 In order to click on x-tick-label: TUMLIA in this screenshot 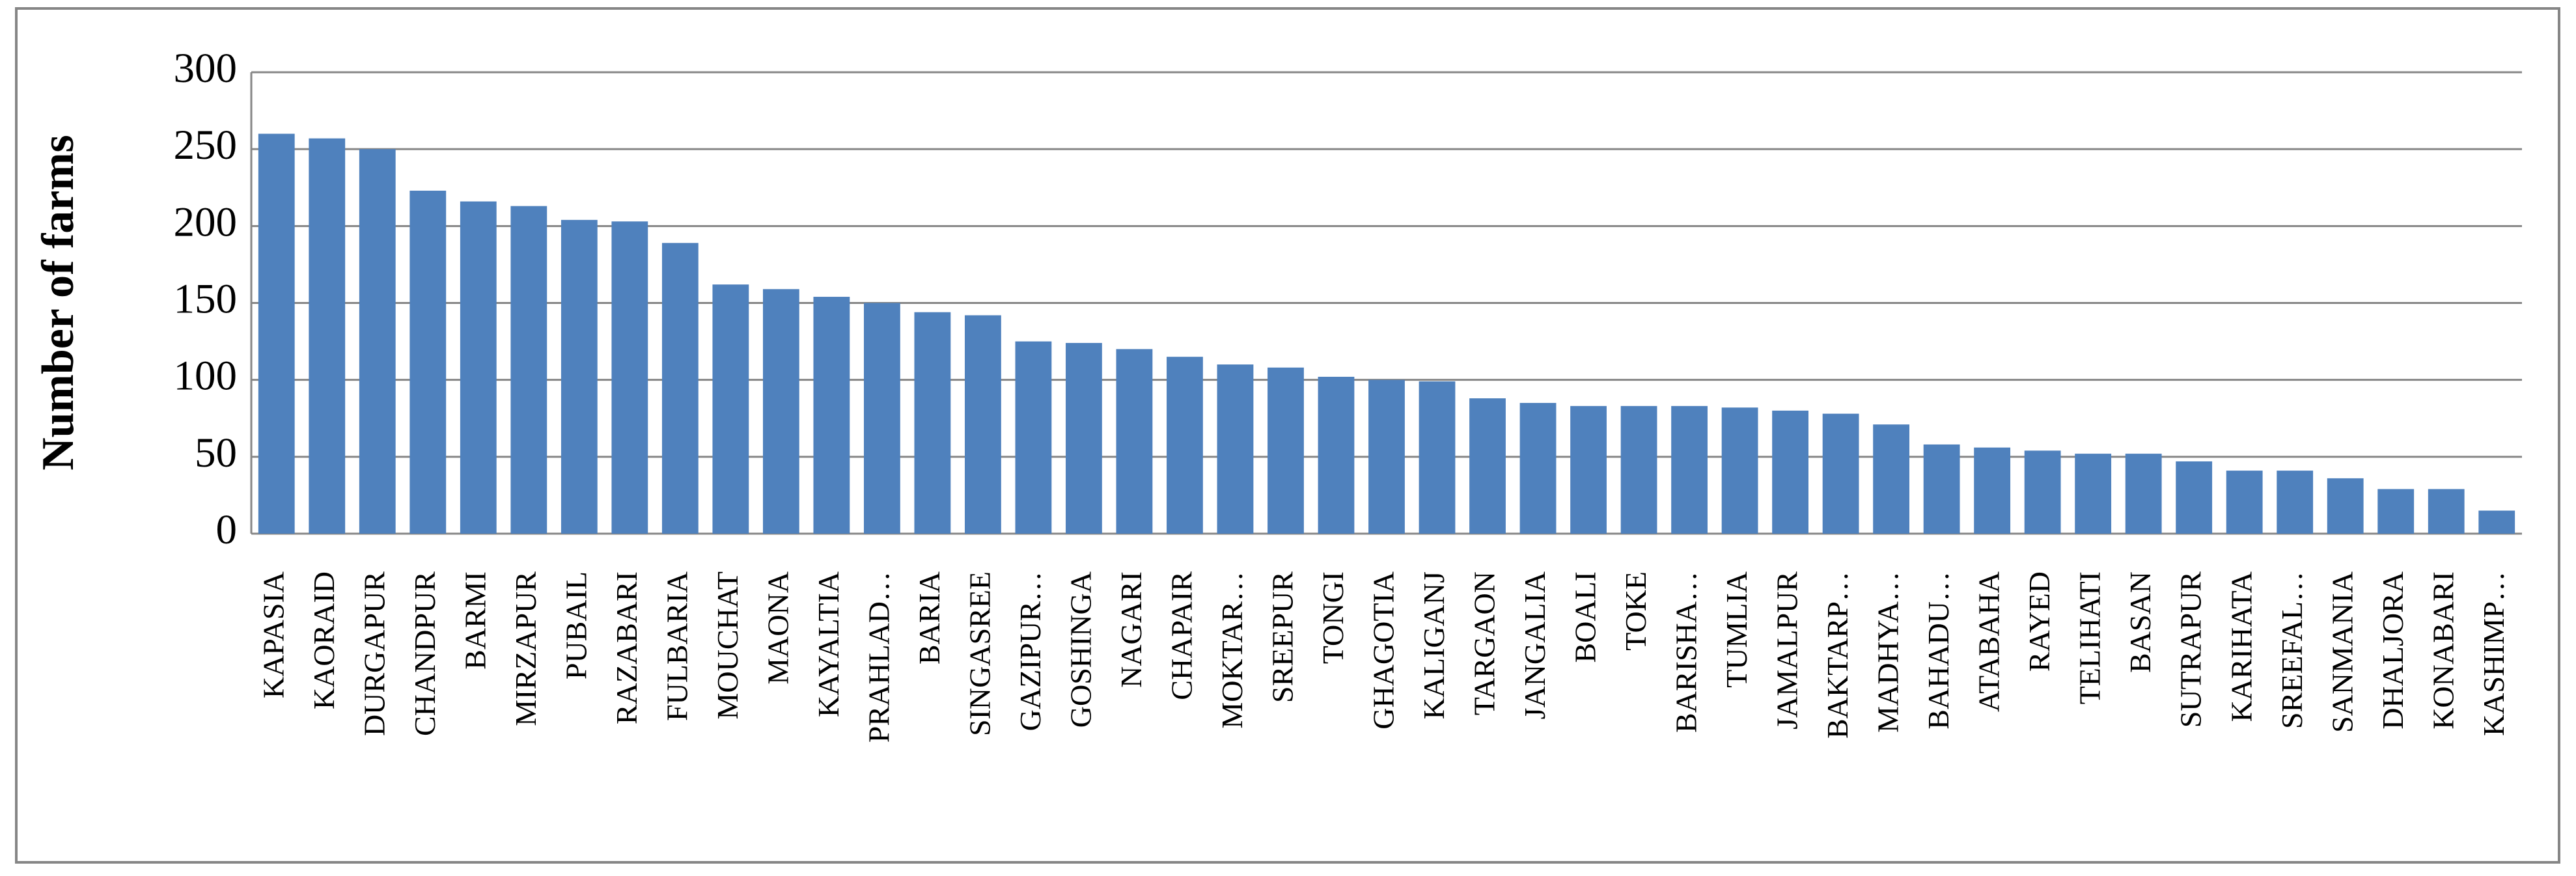, I will do `click(1736, 629)`.